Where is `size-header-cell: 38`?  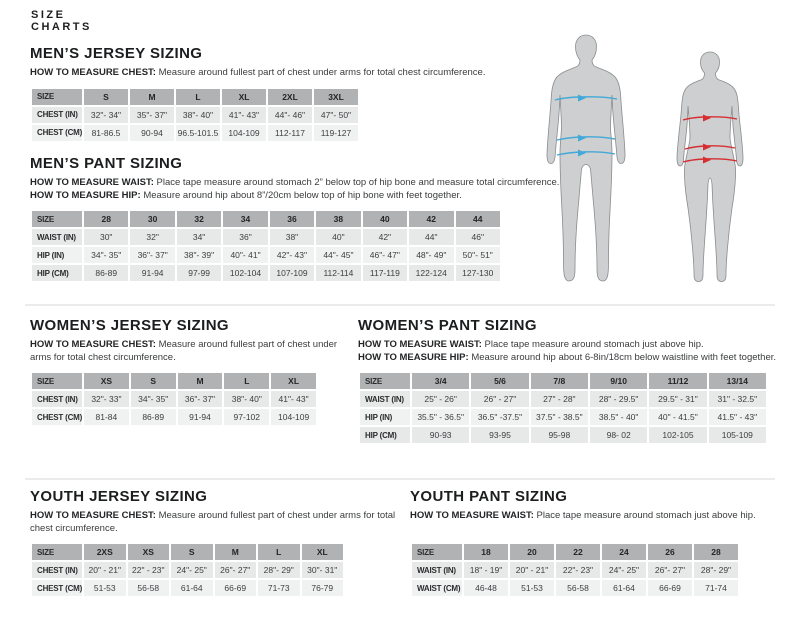
size-header-cell: 38 is located at coordinates (338, 219).